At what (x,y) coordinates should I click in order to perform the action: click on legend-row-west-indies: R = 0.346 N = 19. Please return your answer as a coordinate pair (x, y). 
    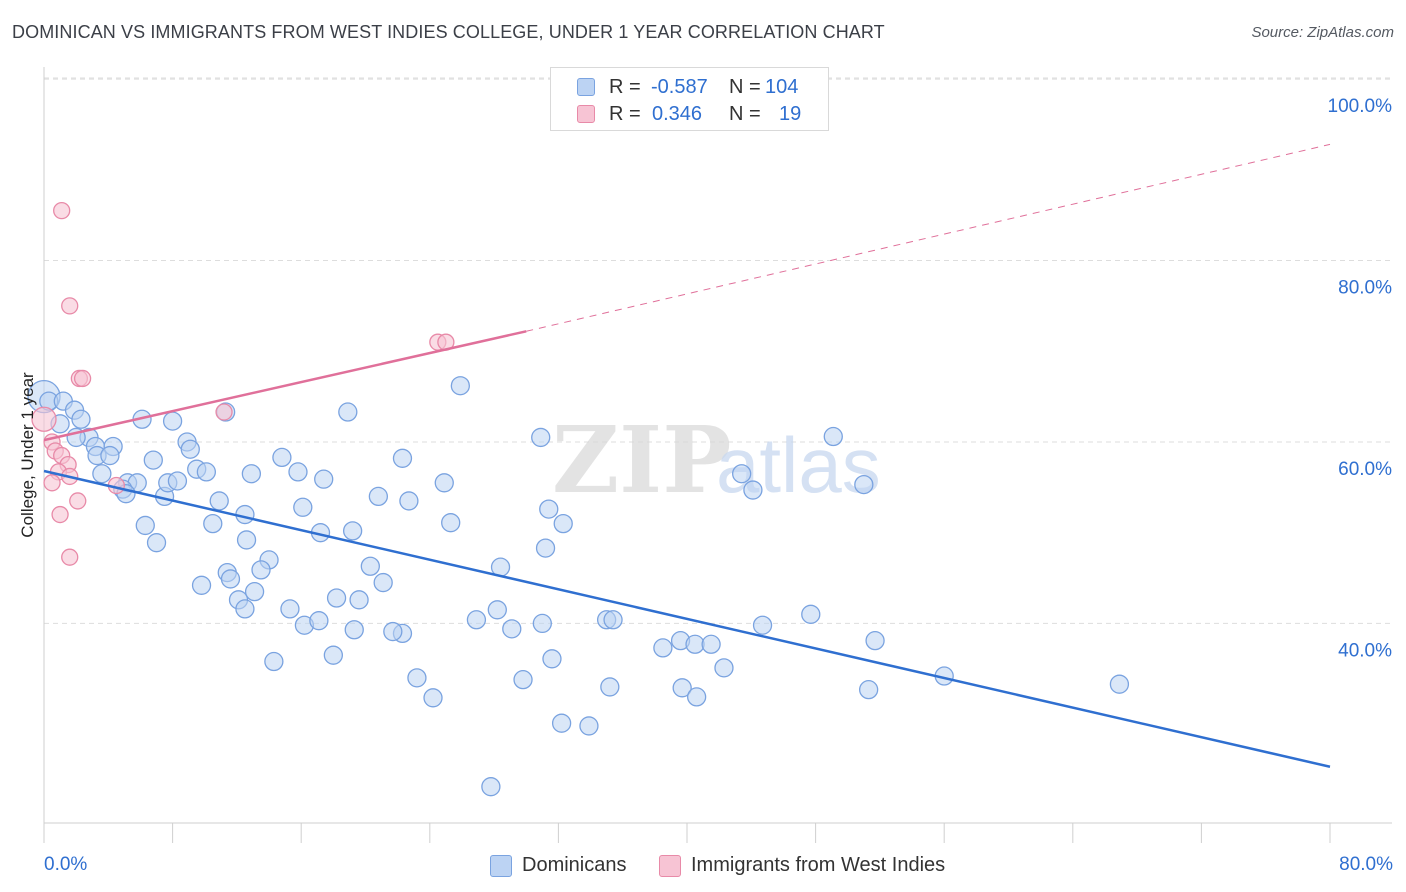
    Looking at the image, I should click on (689, 114).